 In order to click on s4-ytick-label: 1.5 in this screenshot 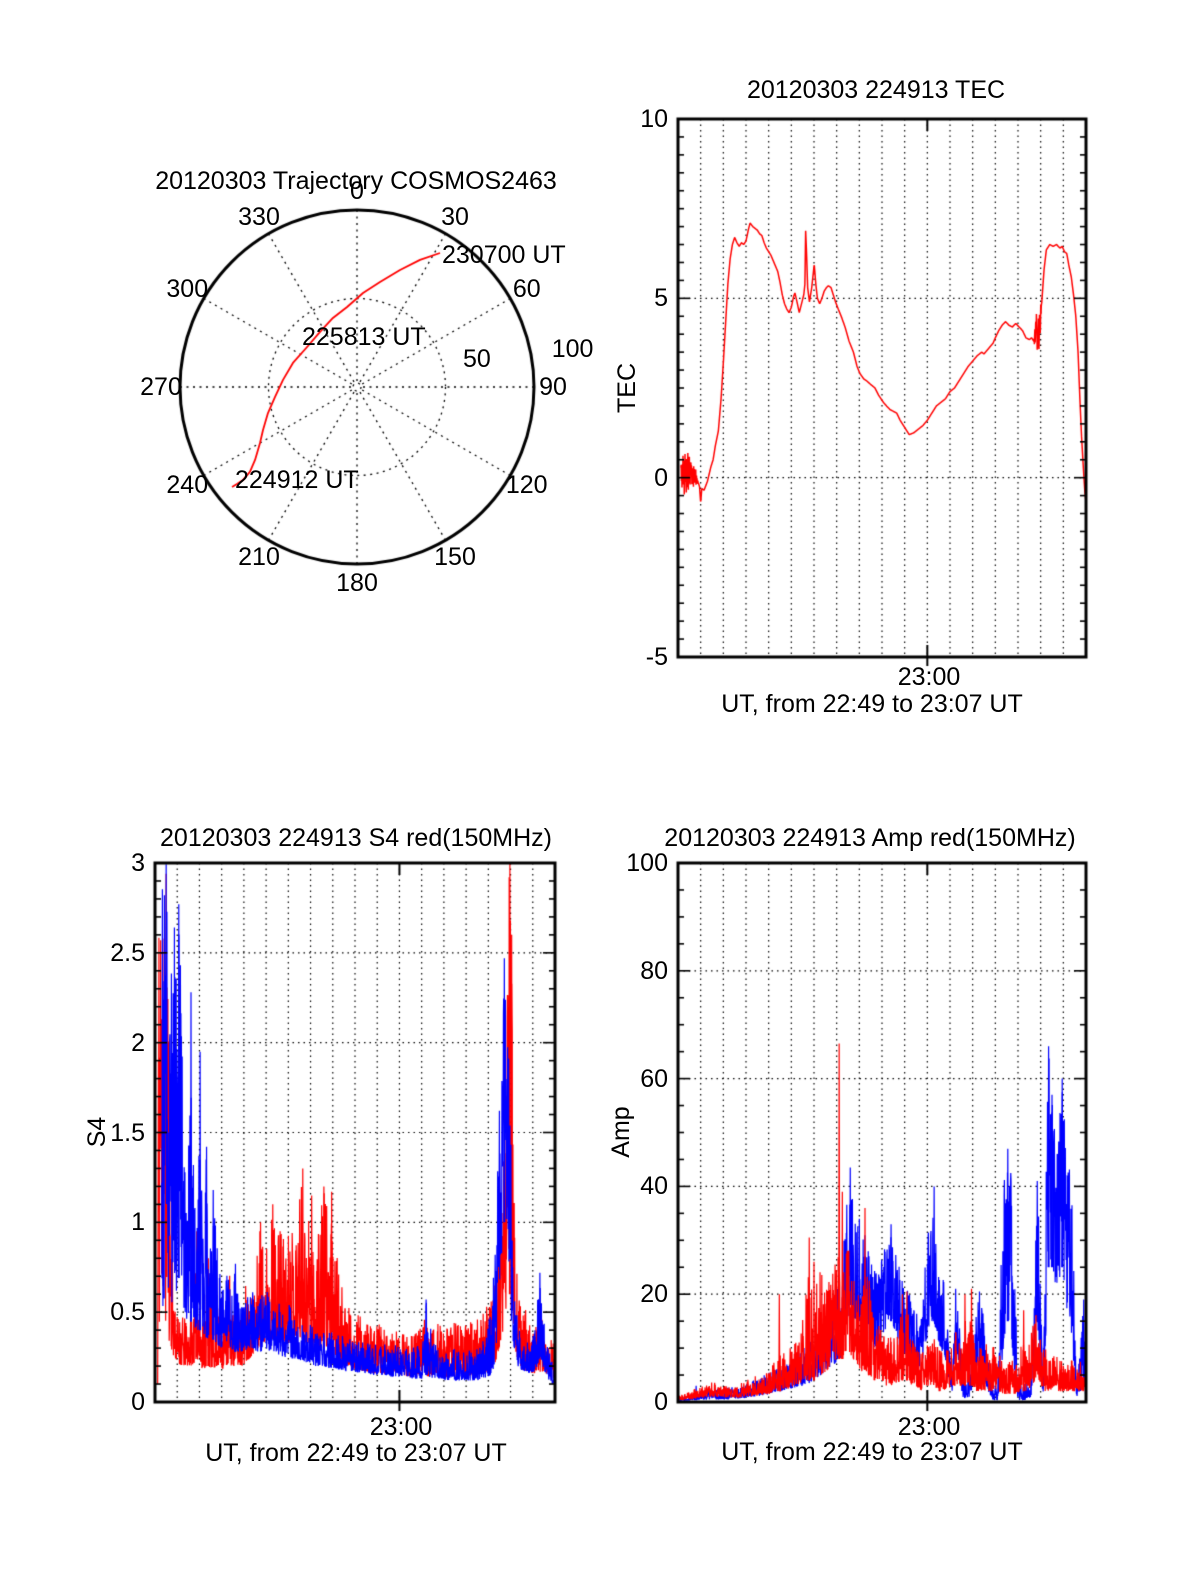, I will do `click(127, 1132)`.